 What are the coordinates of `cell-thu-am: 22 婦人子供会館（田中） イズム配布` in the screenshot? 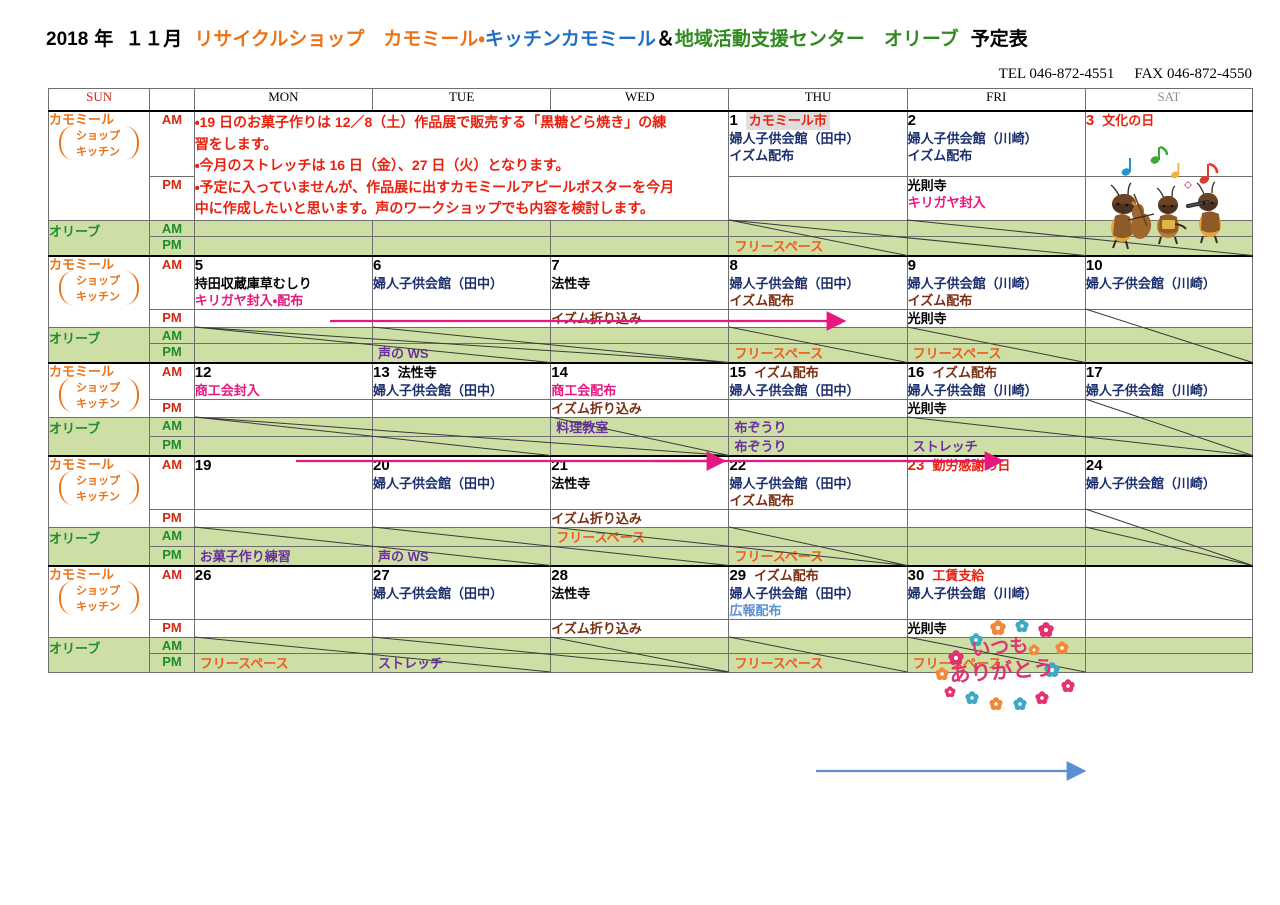 It's located at (818, 482).